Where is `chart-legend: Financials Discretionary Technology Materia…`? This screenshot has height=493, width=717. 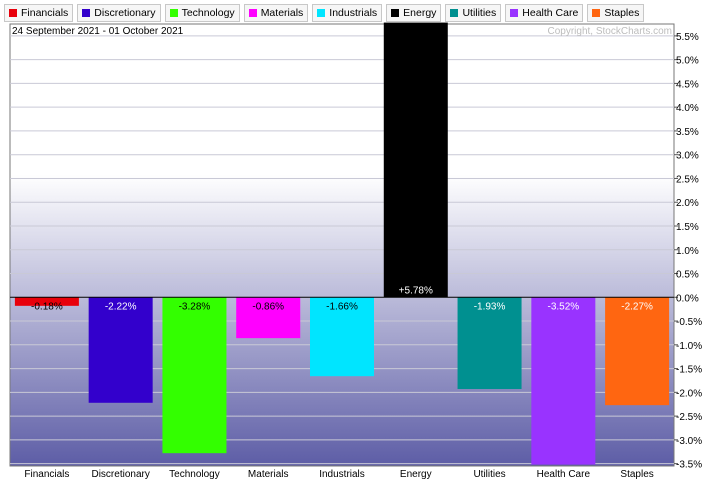
chart-legend: Financials Discretionary Technology Materia… is located at coordinates (324, 13).